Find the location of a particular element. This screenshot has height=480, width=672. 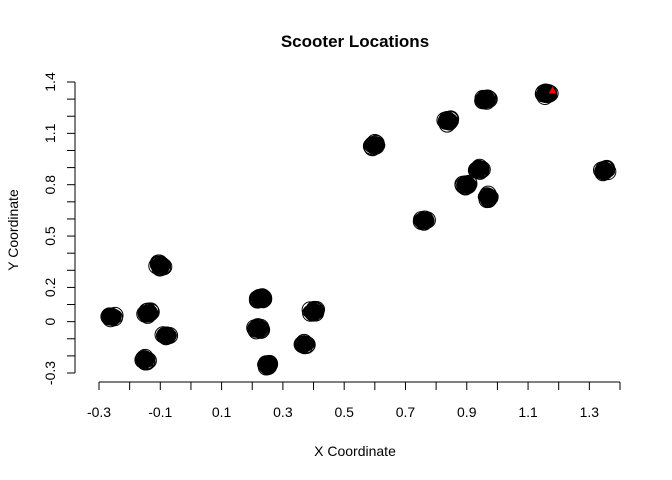

highlight-triangle is located at coordinates (552, 90).